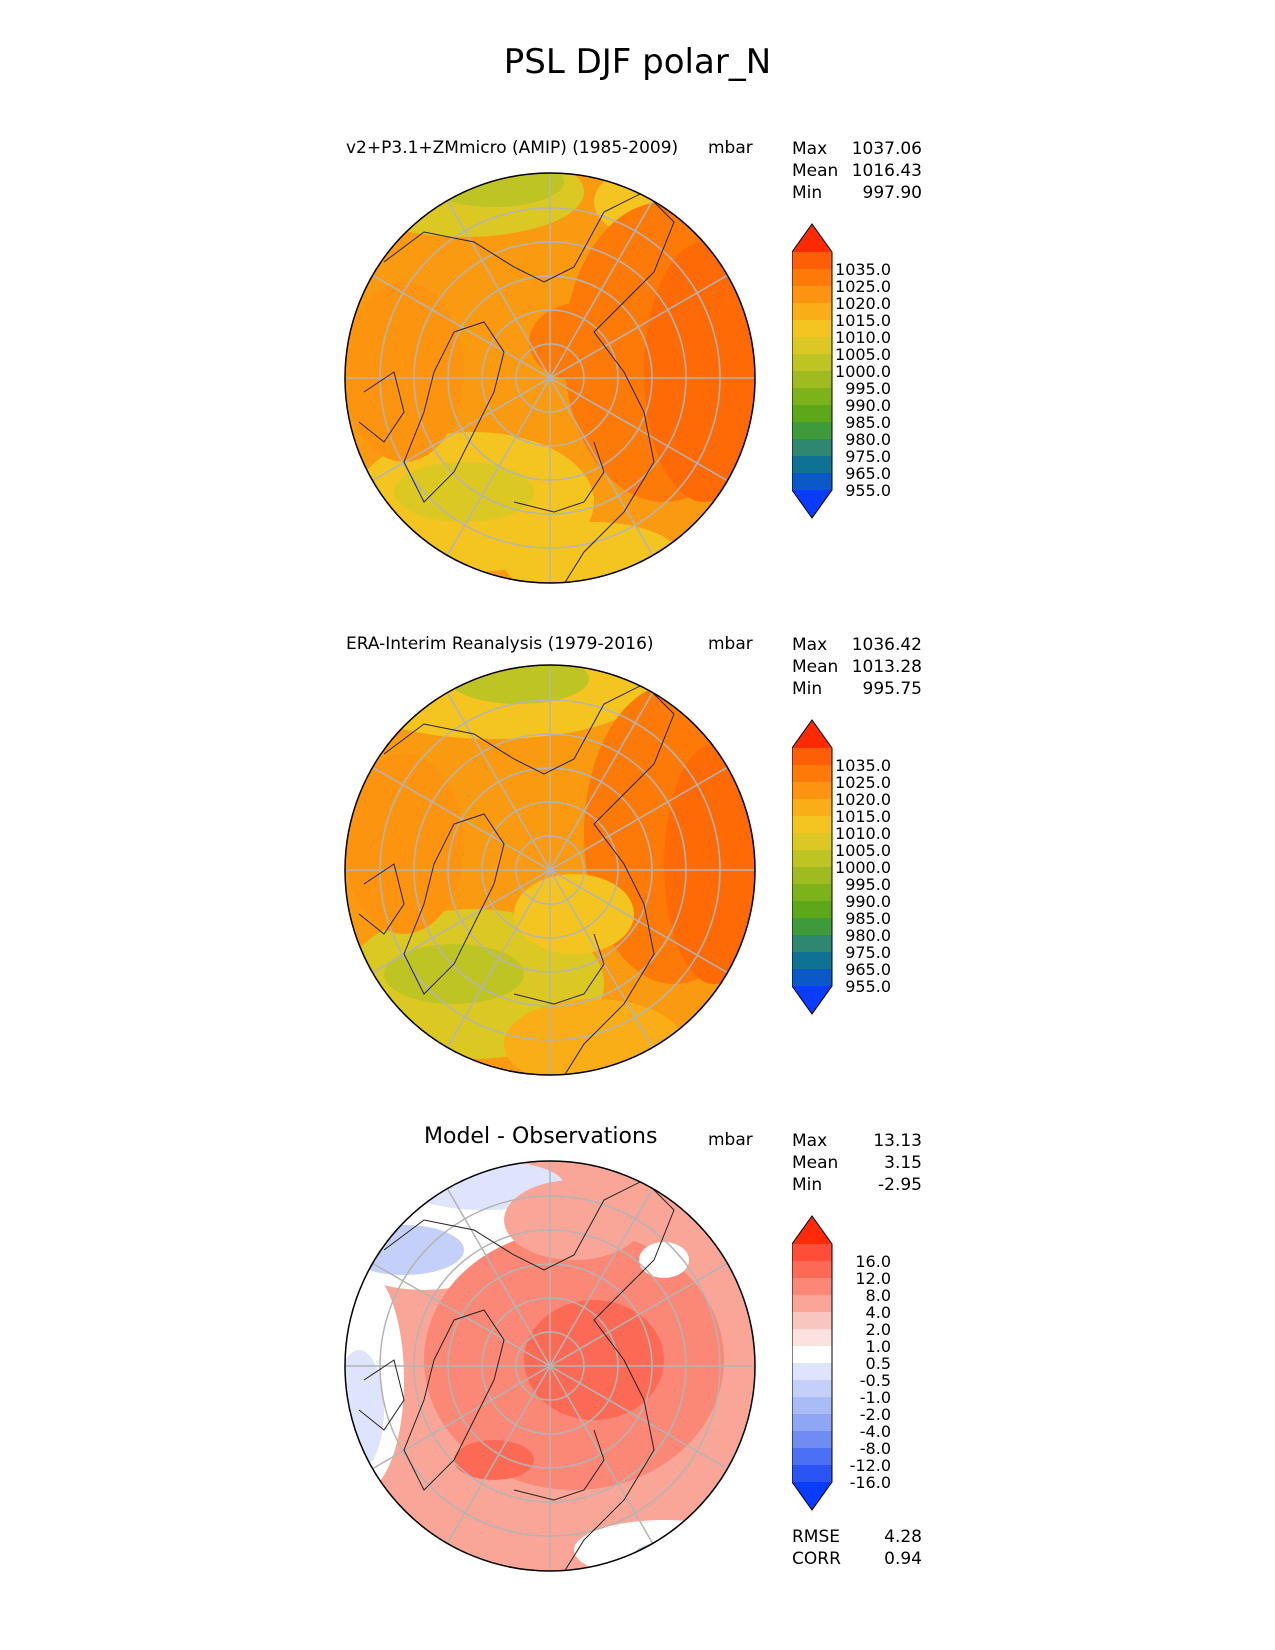 The width and height of the screenshot is (1275, 1650). Describe the element at coordinates (637, 62) in the screenshot. I see `figure-title: PSL DJF polar_N` at that location.